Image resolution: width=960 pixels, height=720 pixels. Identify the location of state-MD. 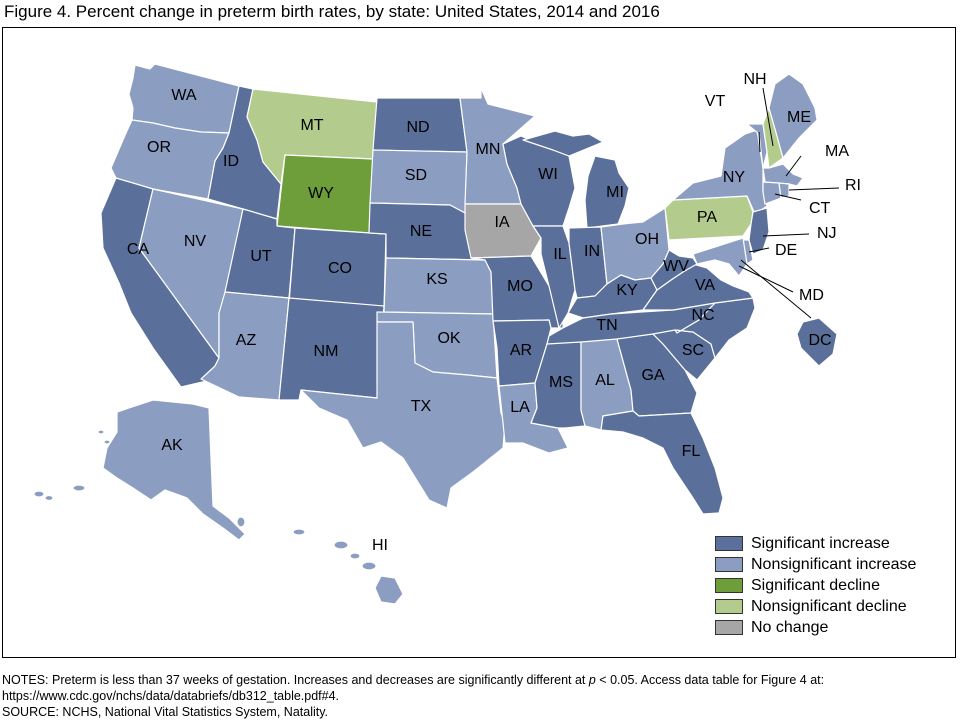
(720, 257).